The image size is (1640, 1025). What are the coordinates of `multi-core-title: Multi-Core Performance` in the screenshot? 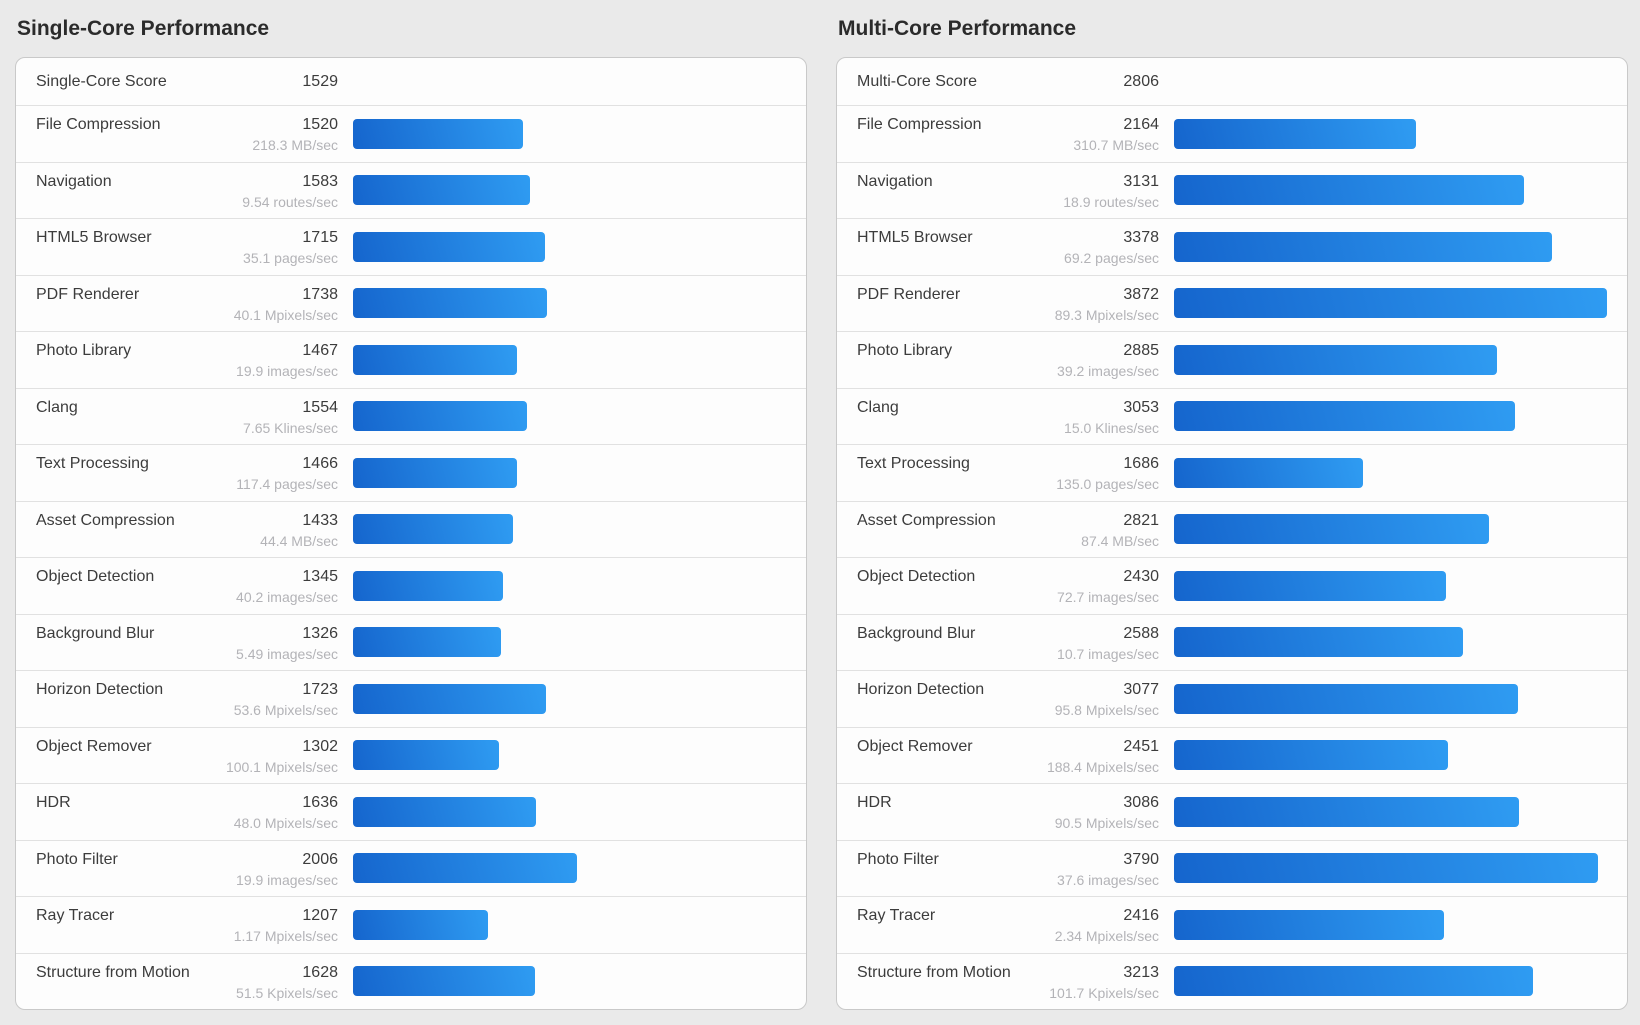 It's located at (957, 28).